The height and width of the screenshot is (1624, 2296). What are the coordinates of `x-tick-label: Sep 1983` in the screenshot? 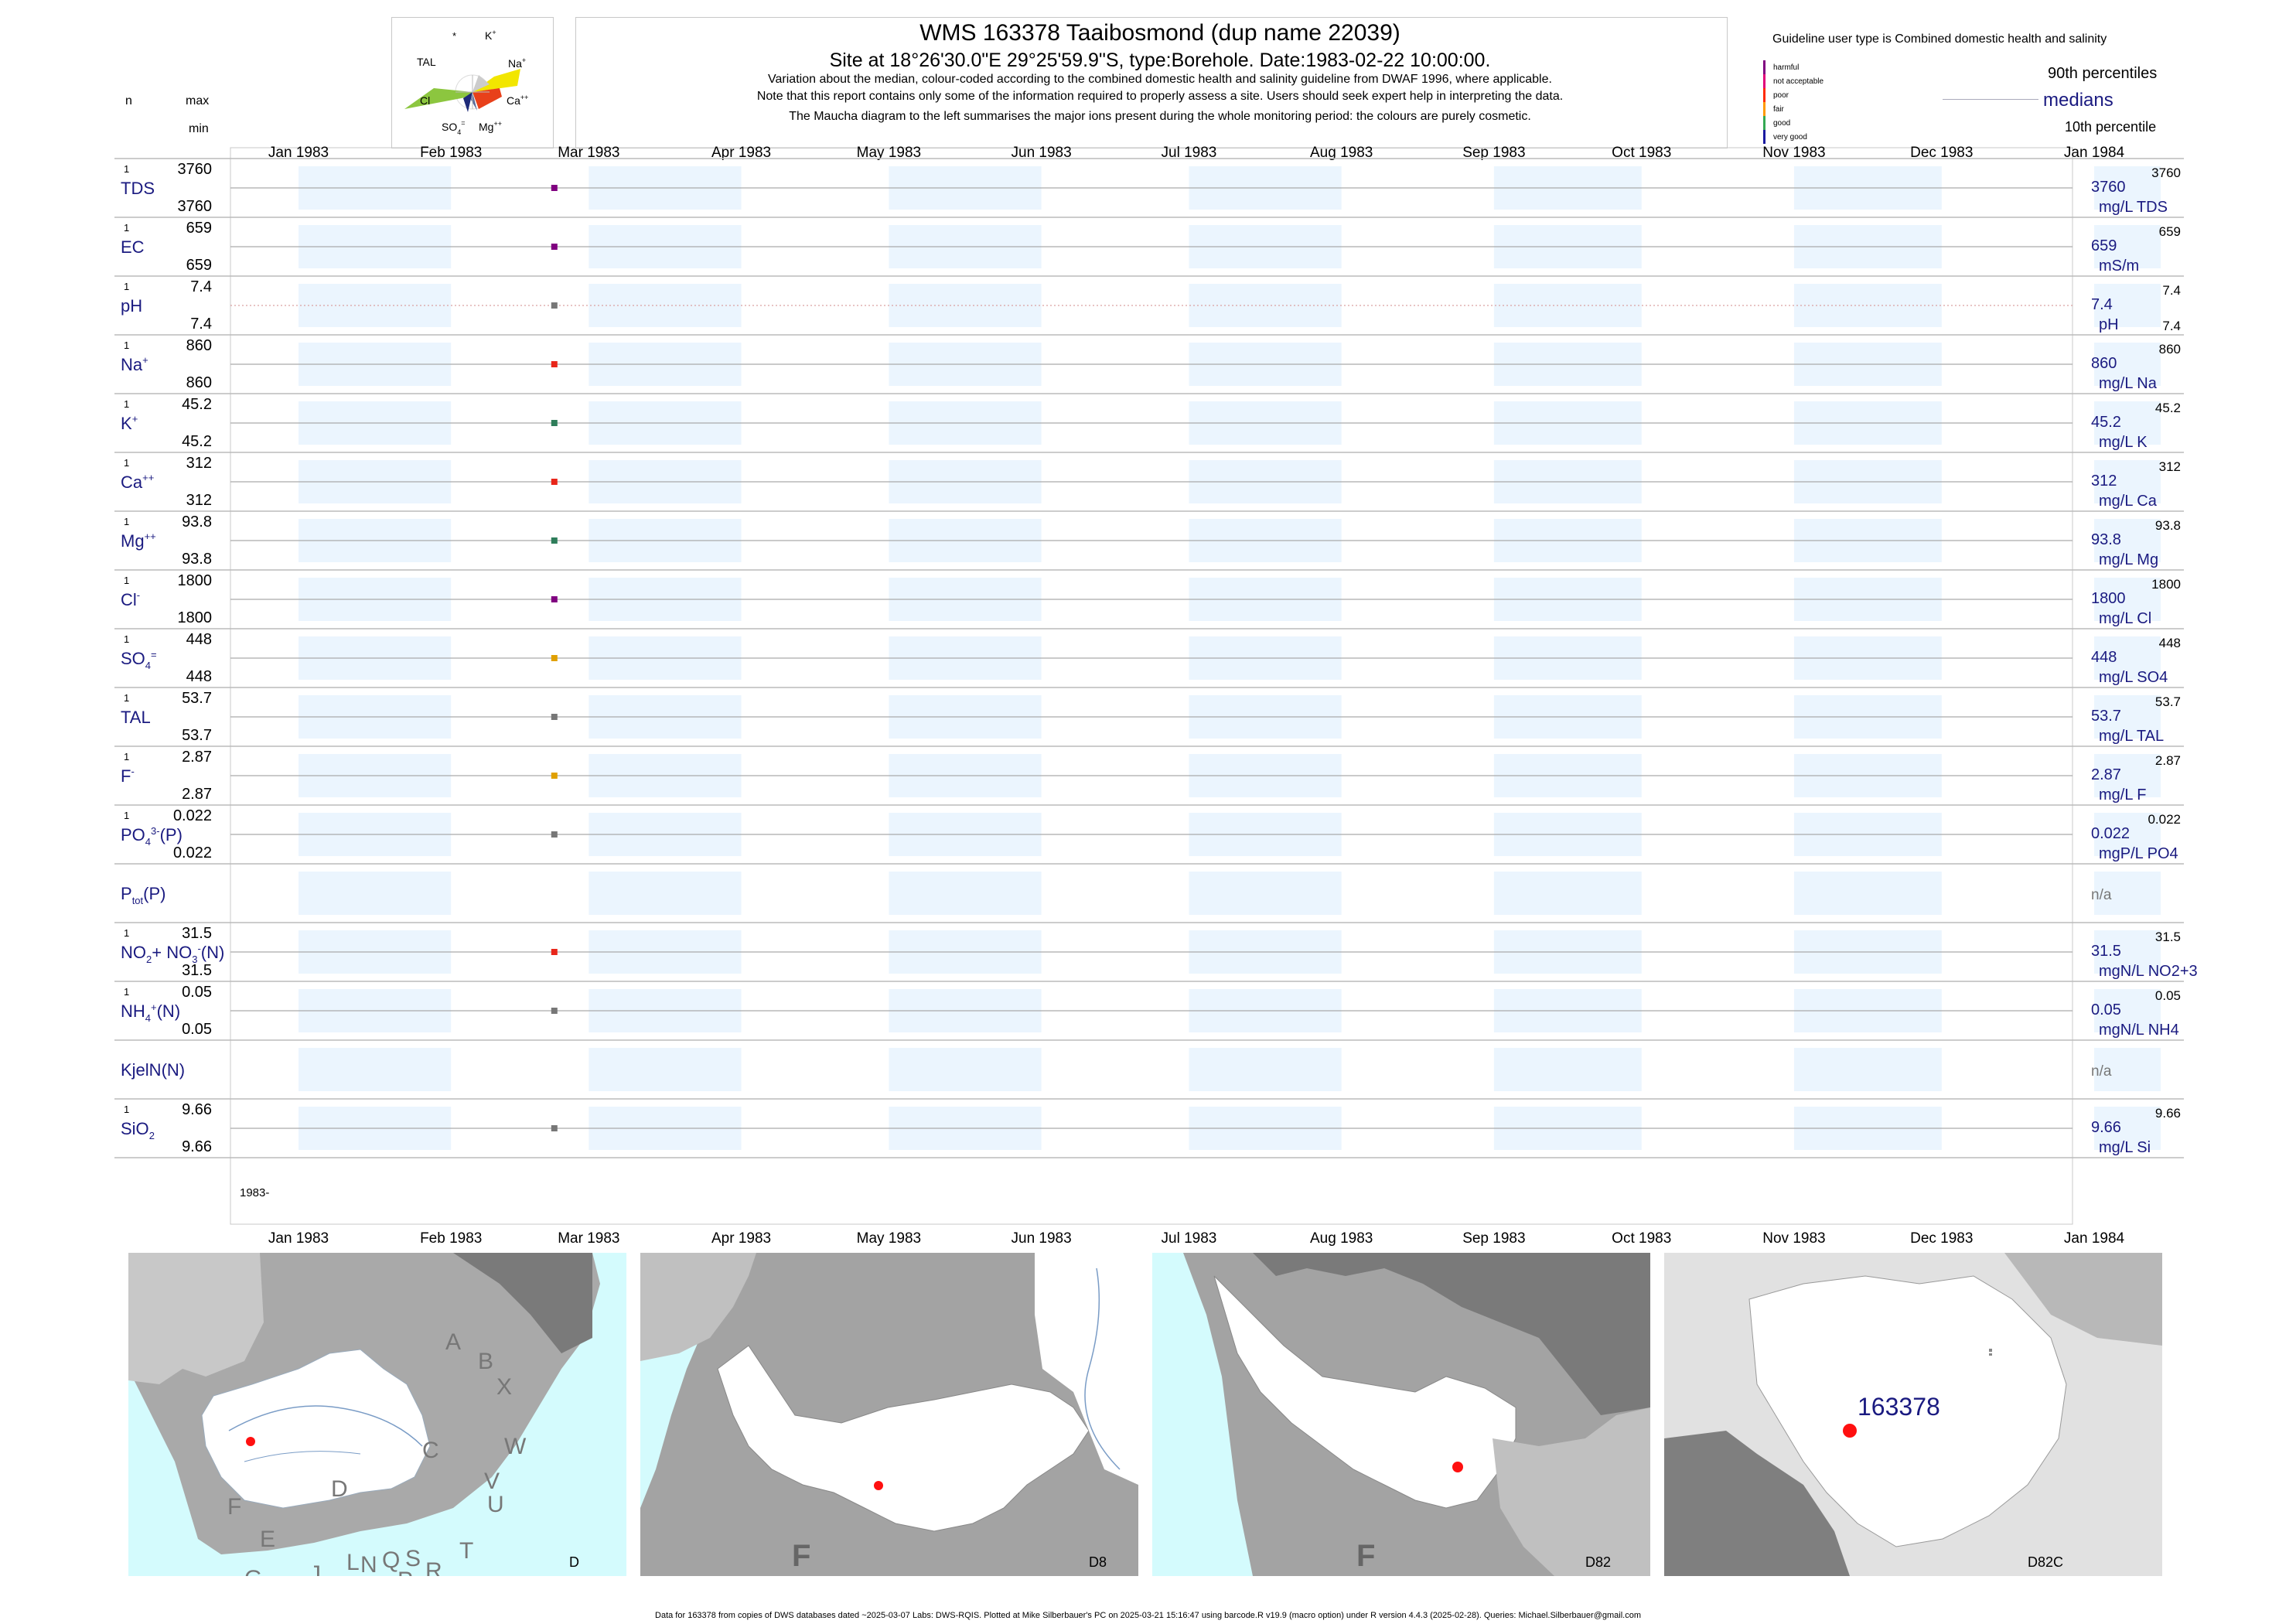 It's located at (1493, 1238).